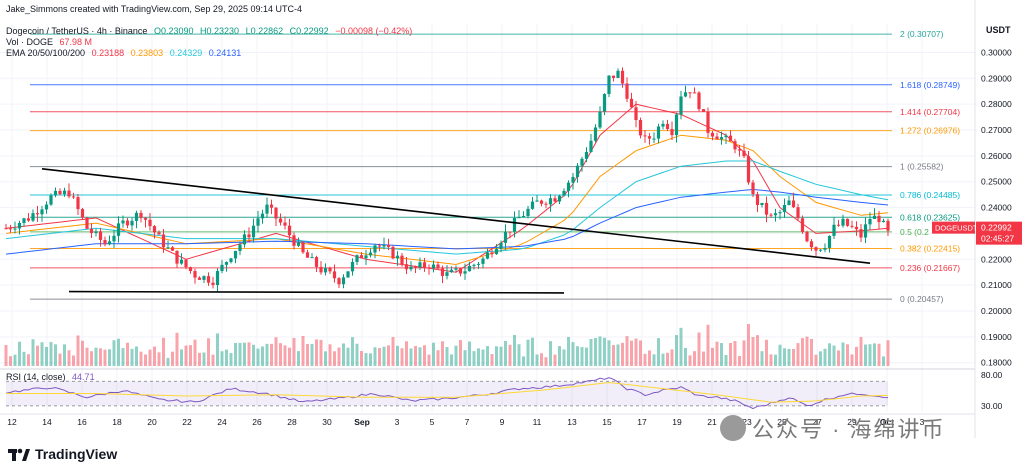 This screenshot has width=1024, height=473. Describe the element at coordinates (264, 31) in the screenshot. I see `ohlc-low: L0.22862` at that location.